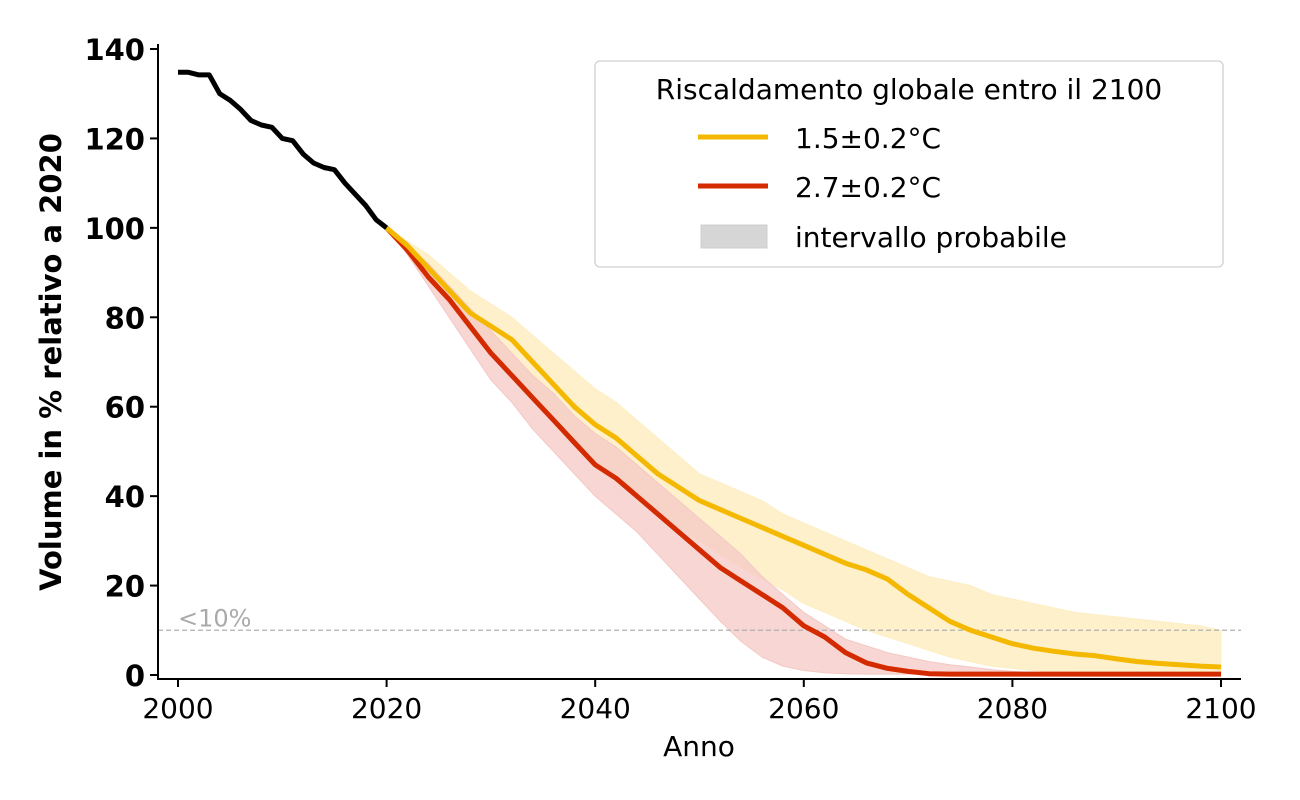  Describe the element at coordinates (386, 708) in the screenshot. I see `x-tick-label: 2020` at that location.